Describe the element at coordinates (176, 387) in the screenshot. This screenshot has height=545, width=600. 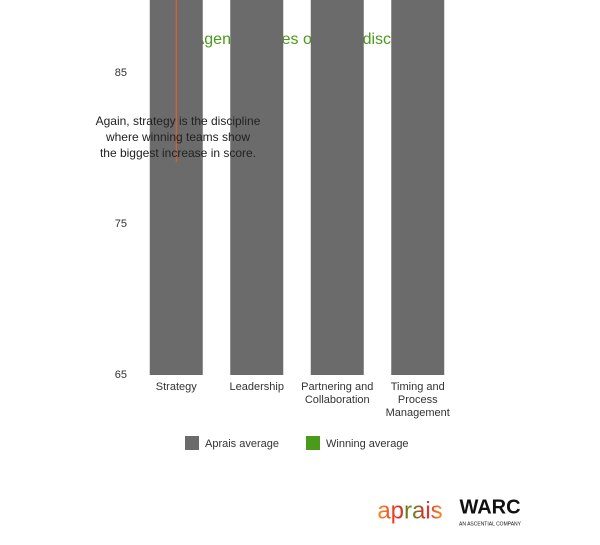
I see `x-tick-label: Strategy` at that location.